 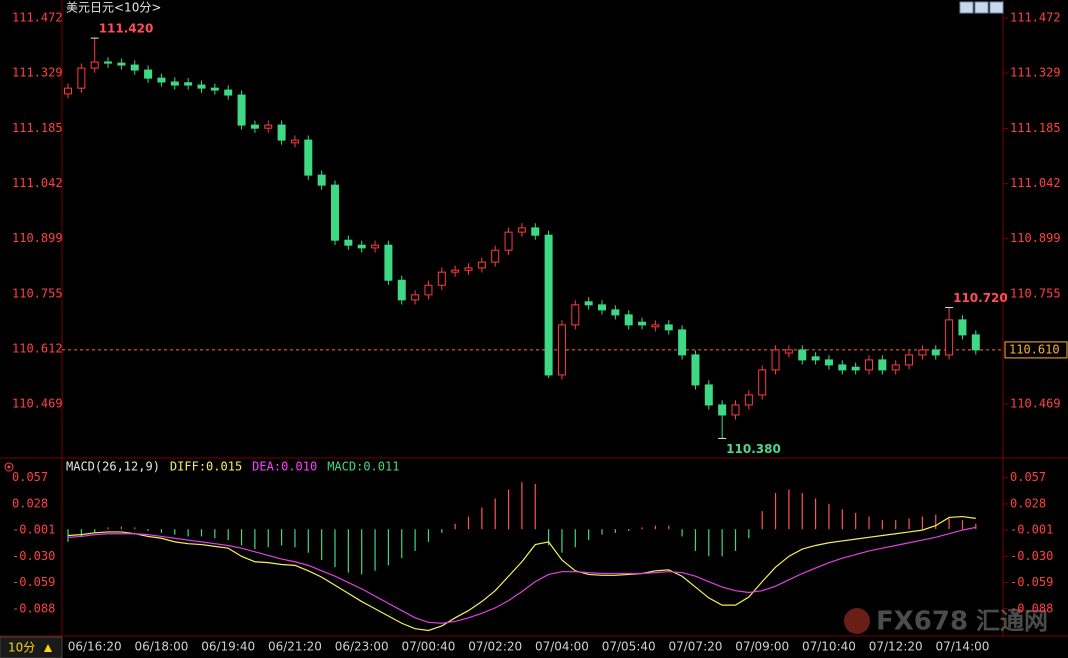 I want to click on x-tick-label: 07/05:40, so click(x=629, y=647).